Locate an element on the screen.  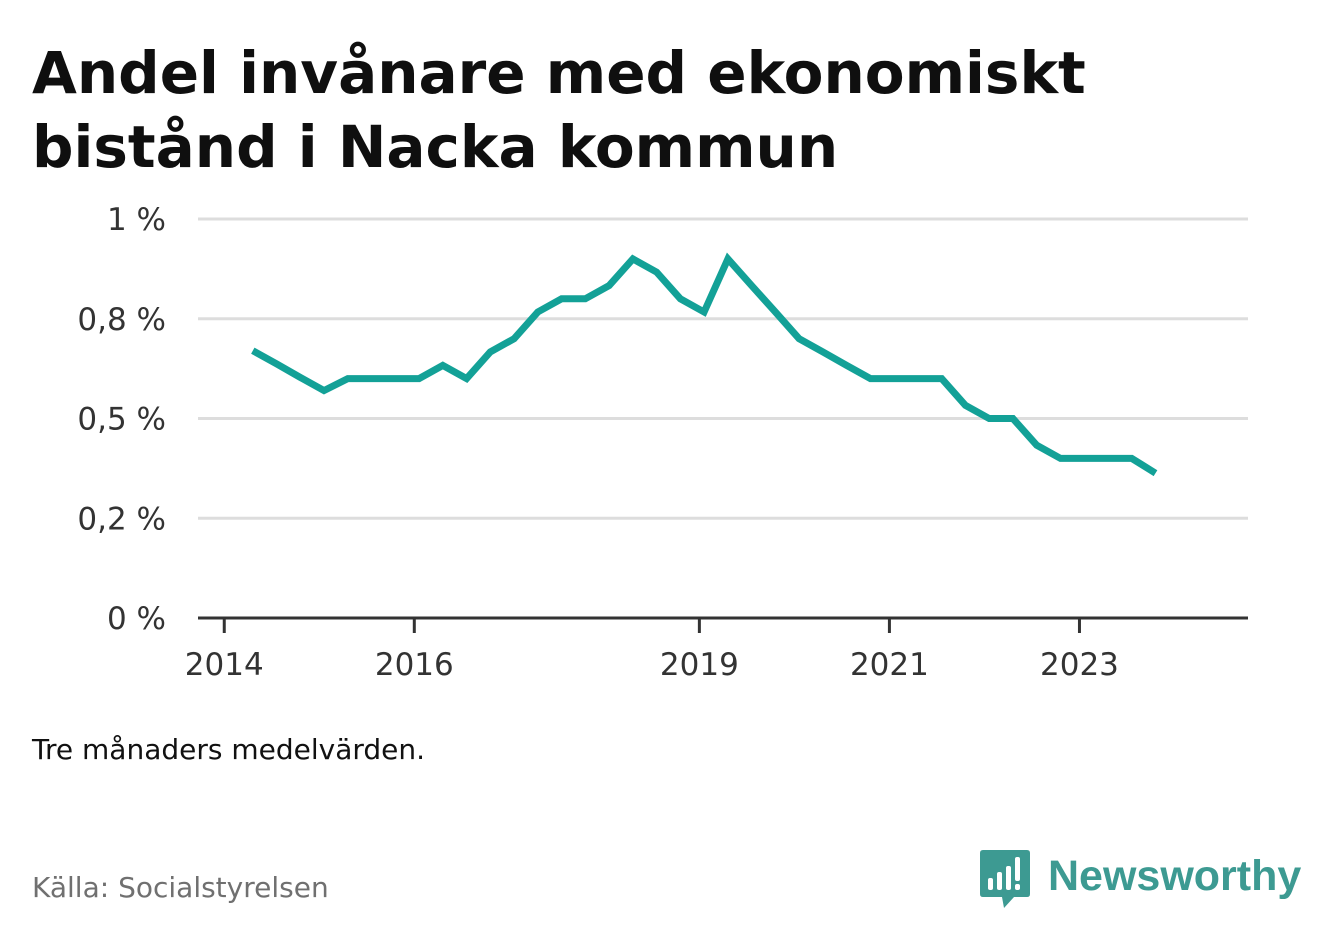
y-tick-label: 0,2 % is located at coordinates (121, 519).